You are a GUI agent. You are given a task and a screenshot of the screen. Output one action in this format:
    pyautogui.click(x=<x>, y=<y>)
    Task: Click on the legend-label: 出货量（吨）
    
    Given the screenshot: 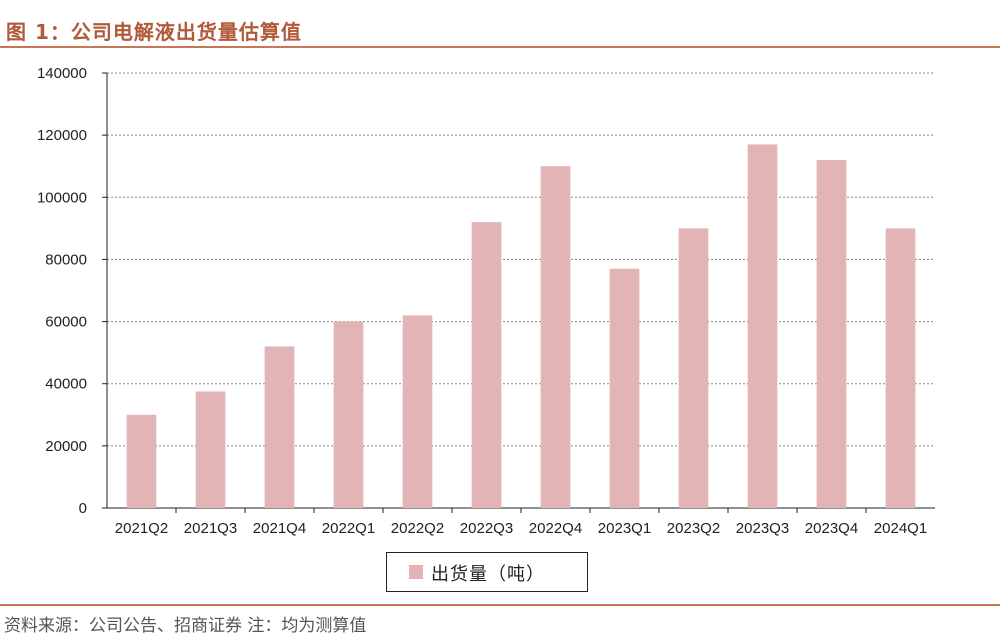 What is the action you would take?
    pyautogui.click(x=488, y=574)
    